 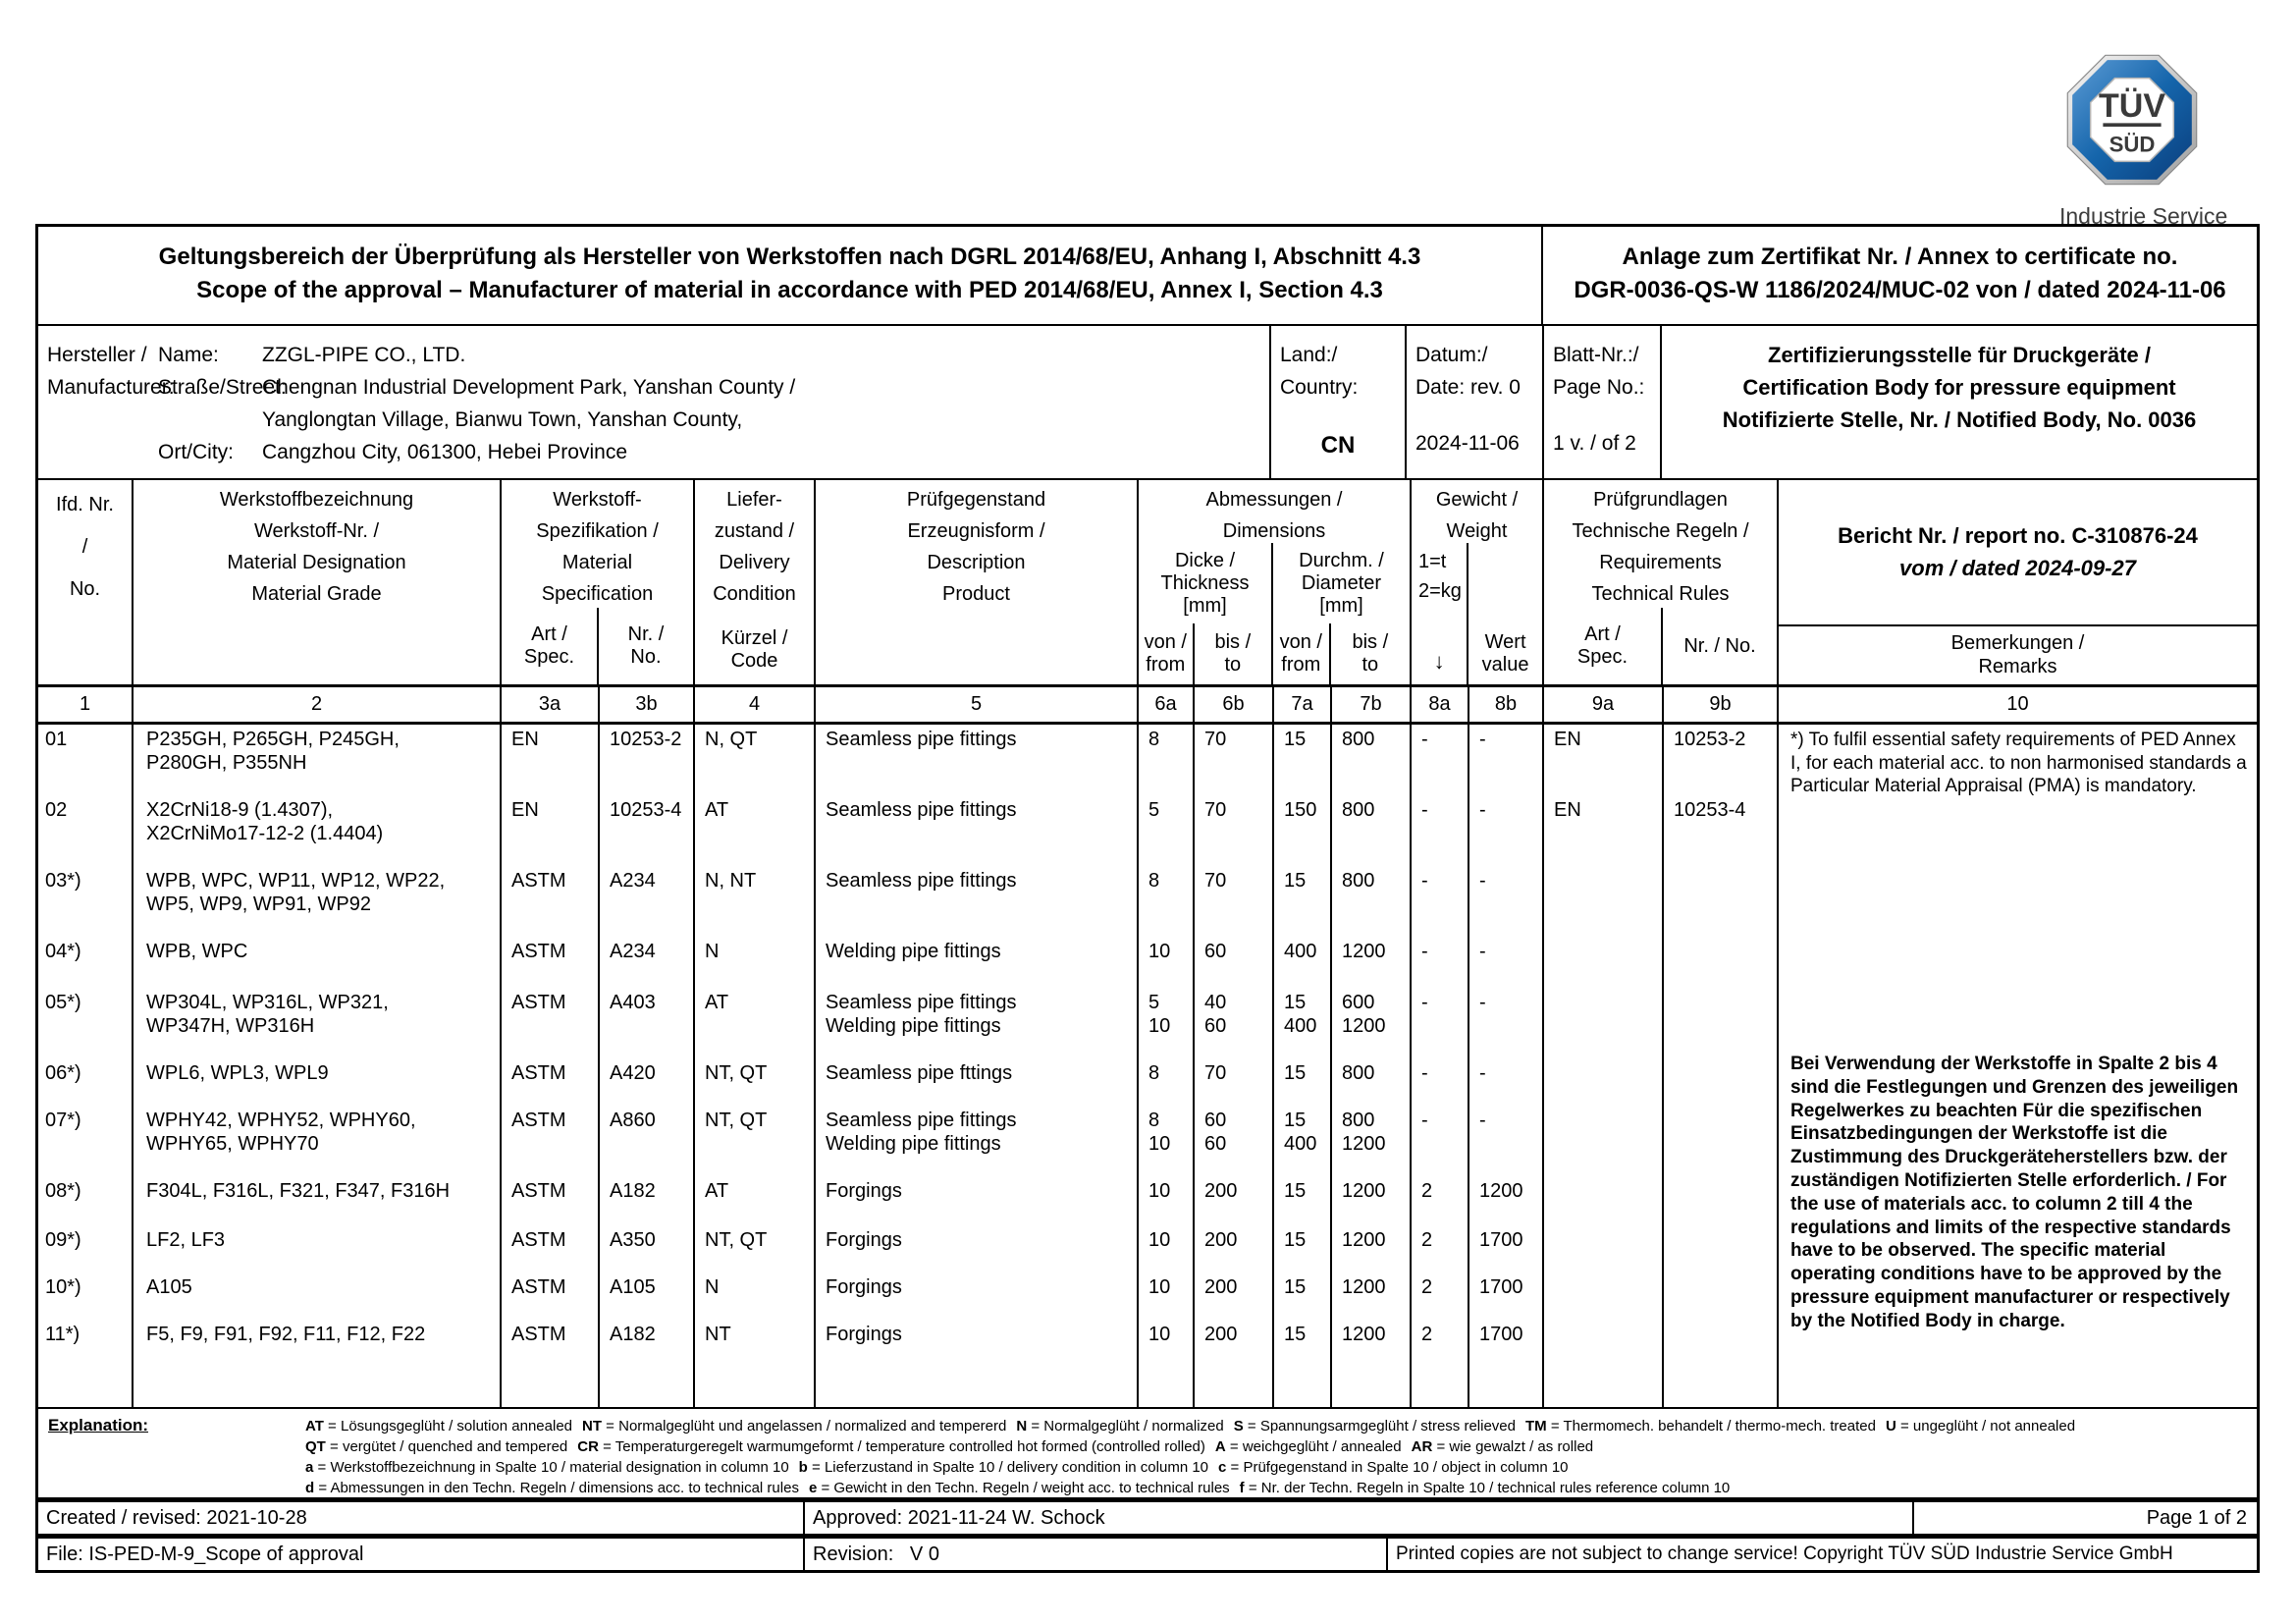 I want to click on down-arrow-icon: ↓, so click(x=1439, y=661).